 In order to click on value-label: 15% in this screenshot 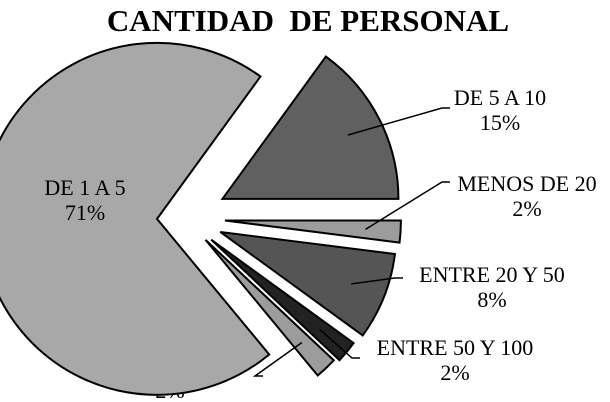, I will do `click(500, 122)`.